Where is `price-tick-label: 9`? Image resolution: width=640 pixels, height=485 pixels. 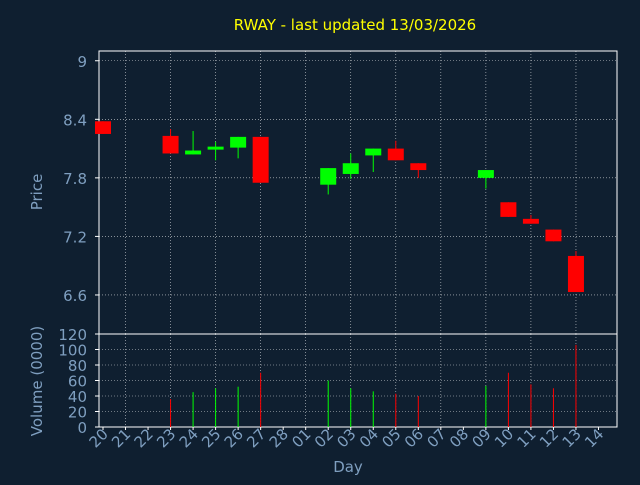
price-tick-label: 9 is located at coordinates (82, 62).